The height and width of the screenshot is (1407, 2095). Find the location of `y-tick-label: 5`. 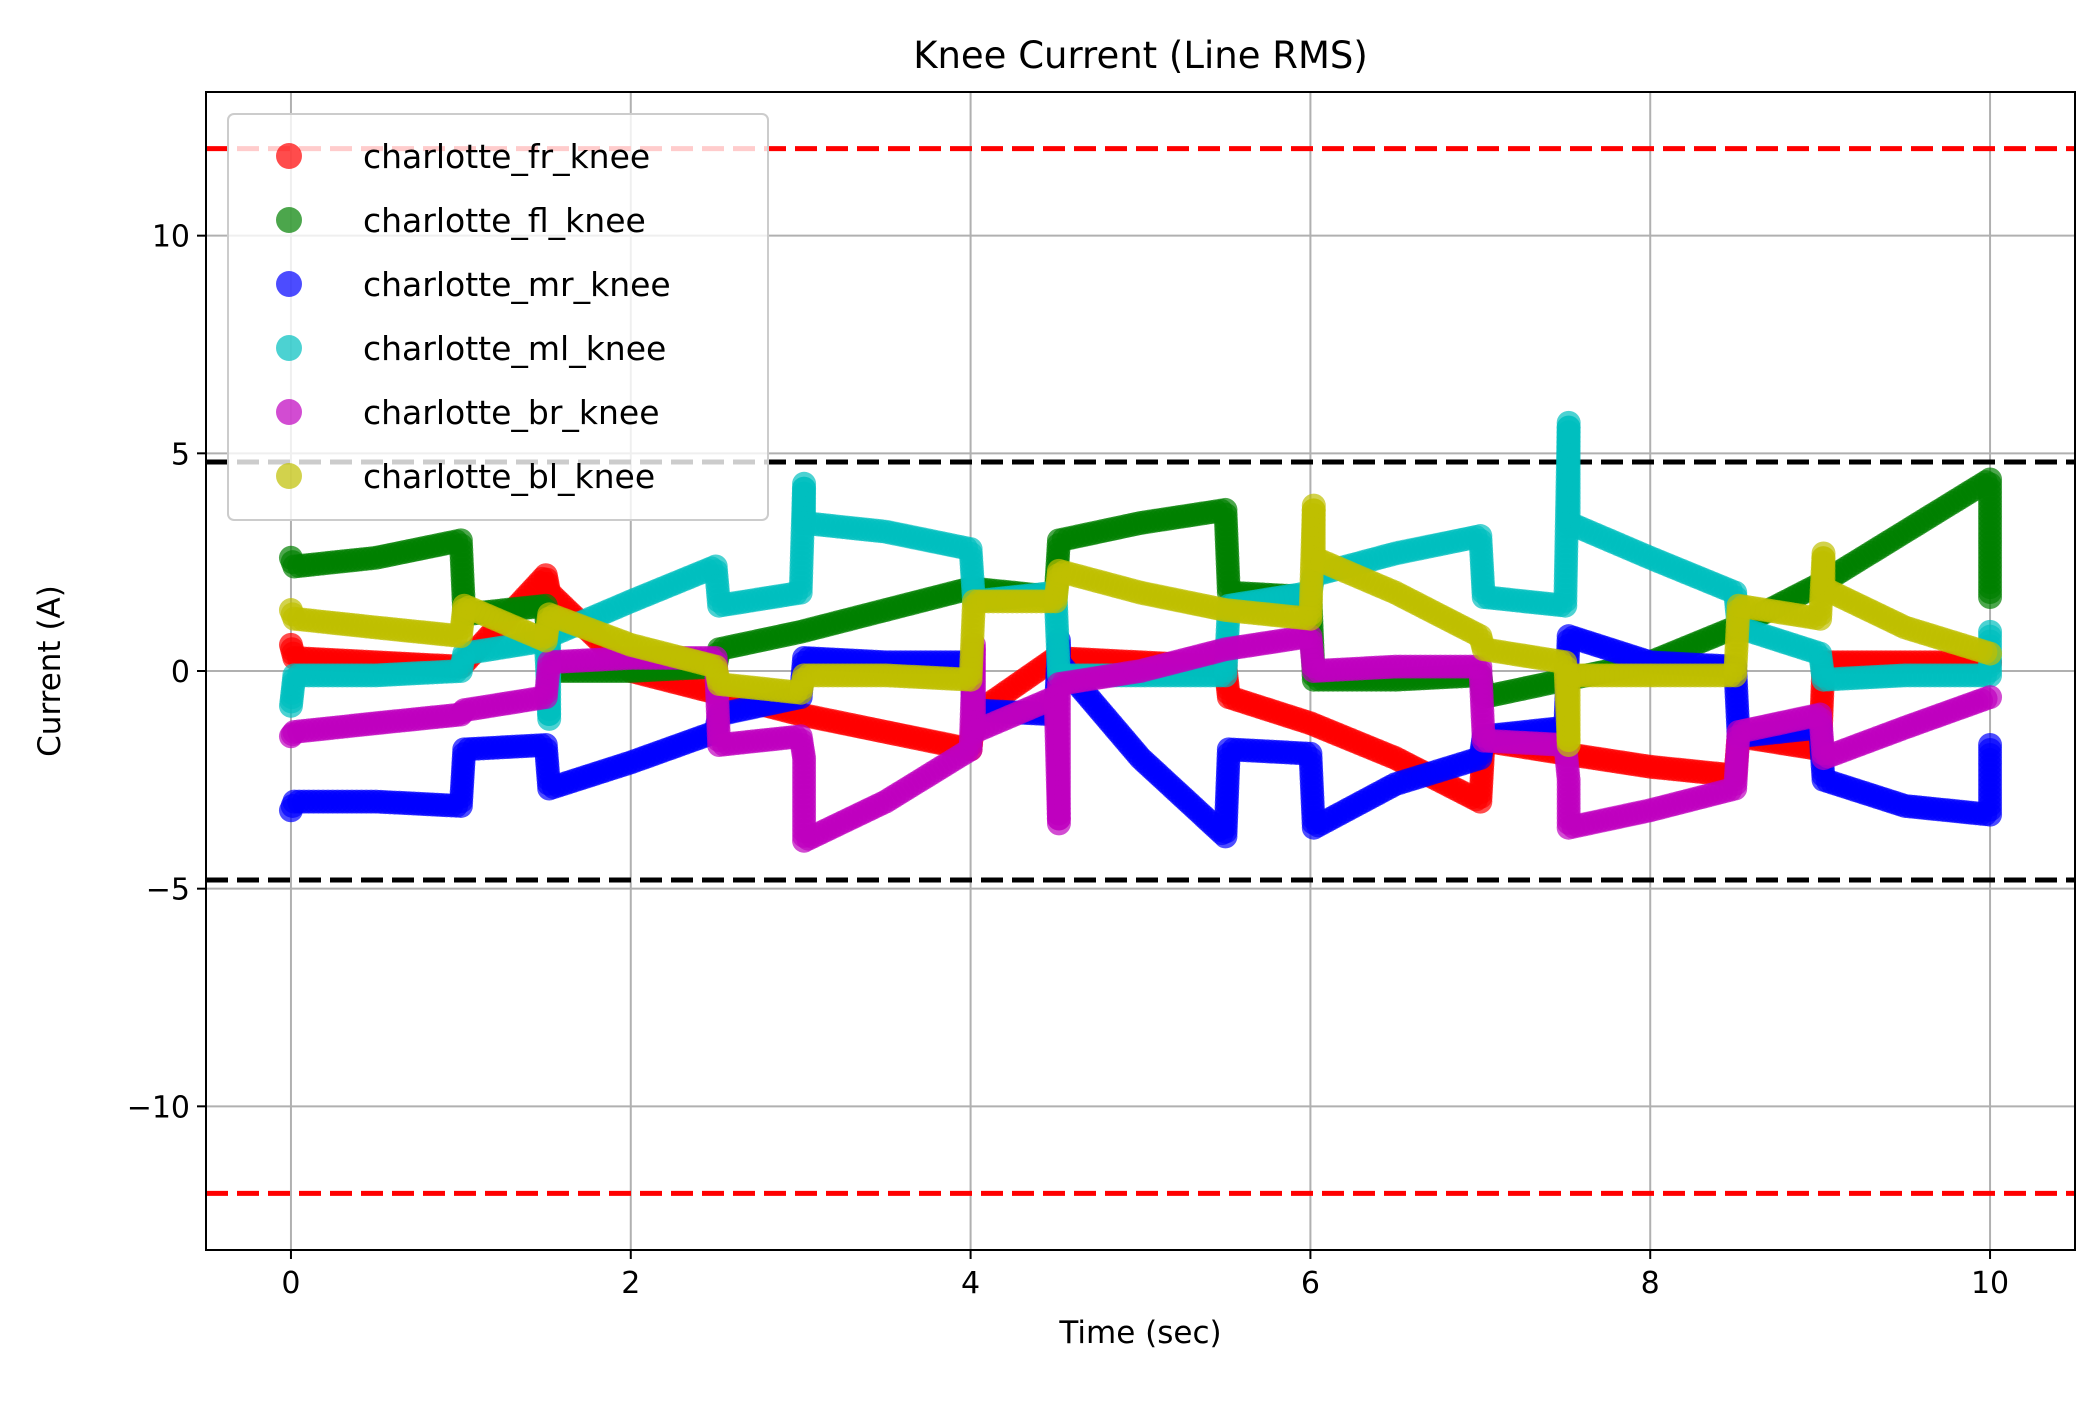

y-tick-label: 5 is located at coordinates (180, 454).